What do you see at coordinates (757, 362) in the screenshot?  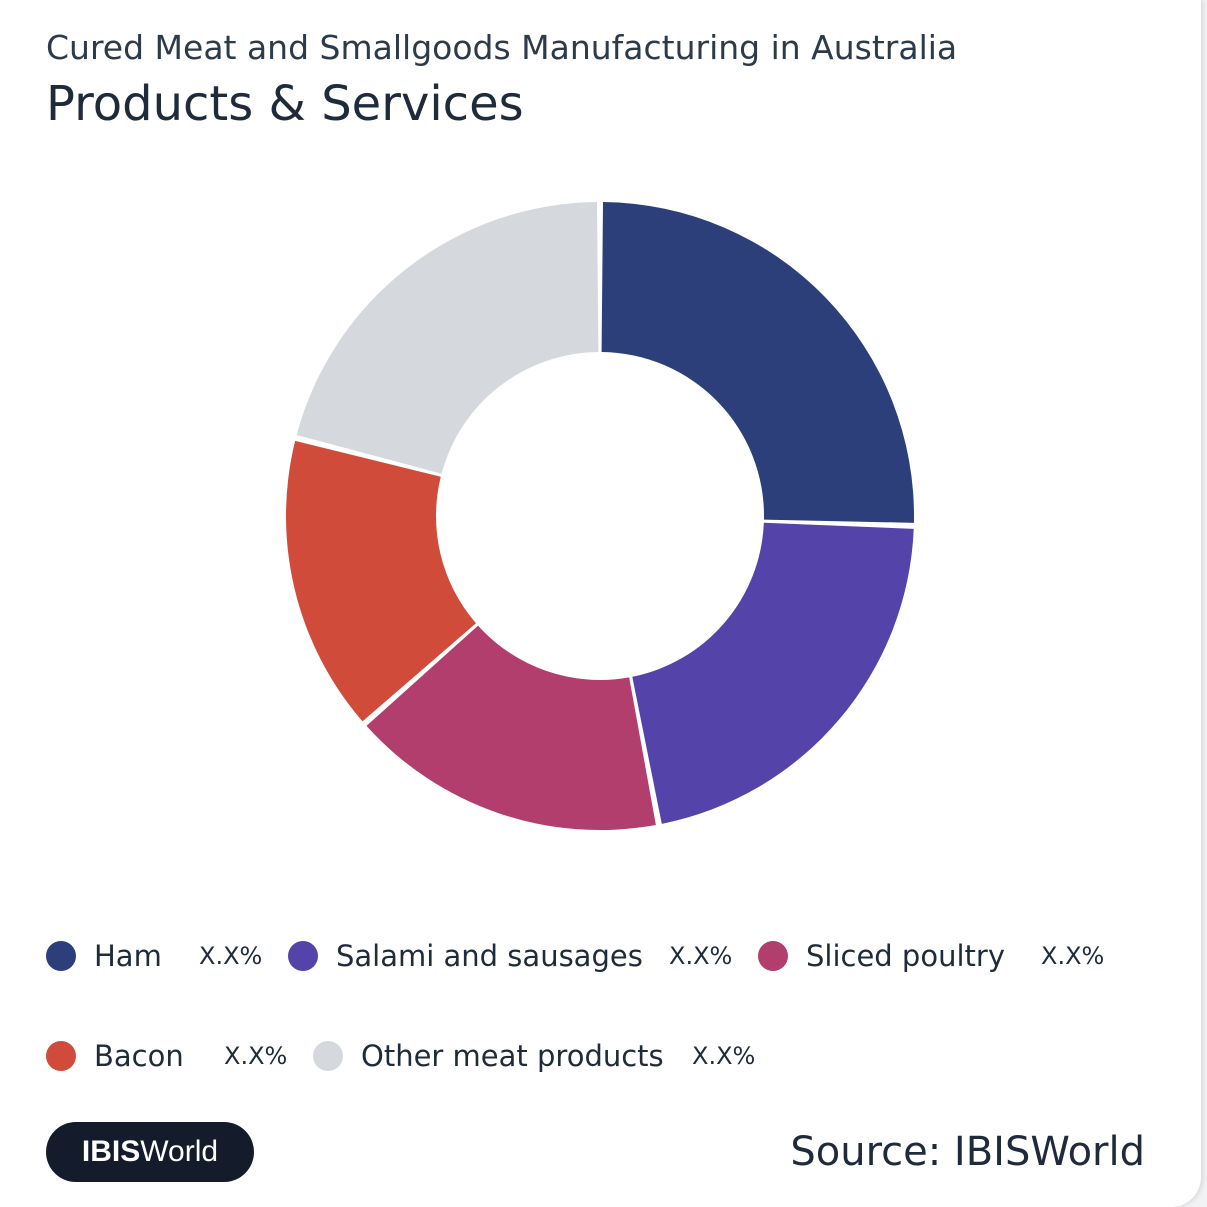 I see `donut-slice-ham` at bounding box center [757, 362].